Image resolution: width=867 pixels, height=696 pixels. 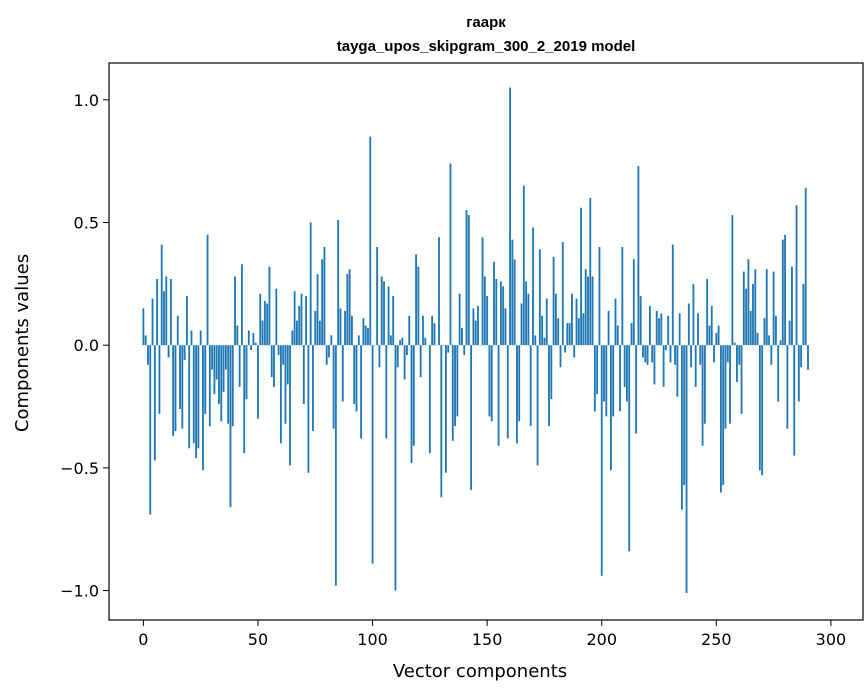 I want to click on y-tick-label: 0.0, so click(x=86, y=345).